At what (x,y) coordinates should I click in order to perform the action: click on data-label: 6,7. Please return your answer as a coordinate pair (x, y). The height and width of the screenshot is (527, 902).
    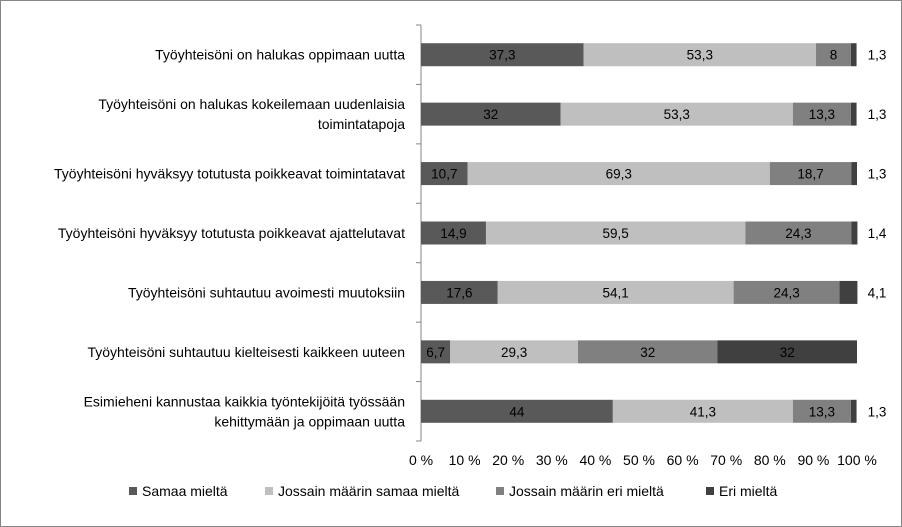
    Looking at the image, I should click on (435, 352).